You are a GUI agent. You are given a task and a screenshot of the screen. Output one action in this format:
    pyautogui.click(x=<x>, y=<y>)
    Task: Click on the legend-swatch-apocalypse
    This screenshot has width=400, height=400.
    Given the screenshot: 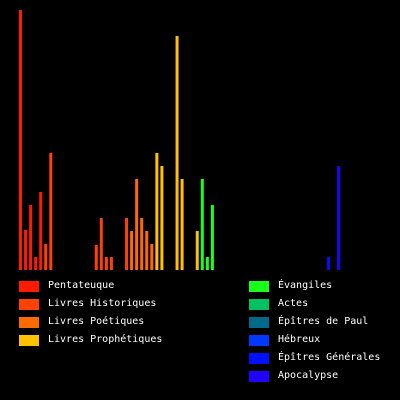 What is the action you would take?
    pyautogui.click(x=259, y=376)
    